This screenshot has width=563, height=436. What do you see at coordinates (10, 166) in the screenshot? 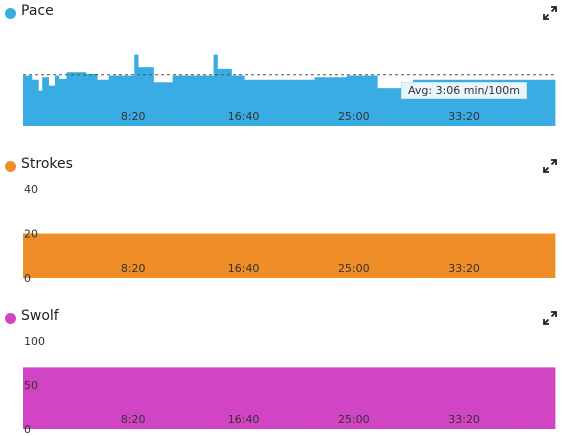
I see `strokes-legend-dot` at bounding box center [10, 166].